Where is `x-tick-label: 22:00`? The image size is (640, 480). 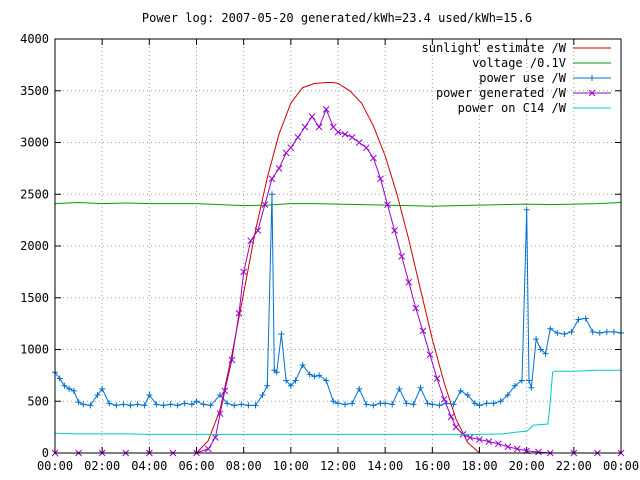 x-tick-label: 22:00 is located at coordinates (574, 466).